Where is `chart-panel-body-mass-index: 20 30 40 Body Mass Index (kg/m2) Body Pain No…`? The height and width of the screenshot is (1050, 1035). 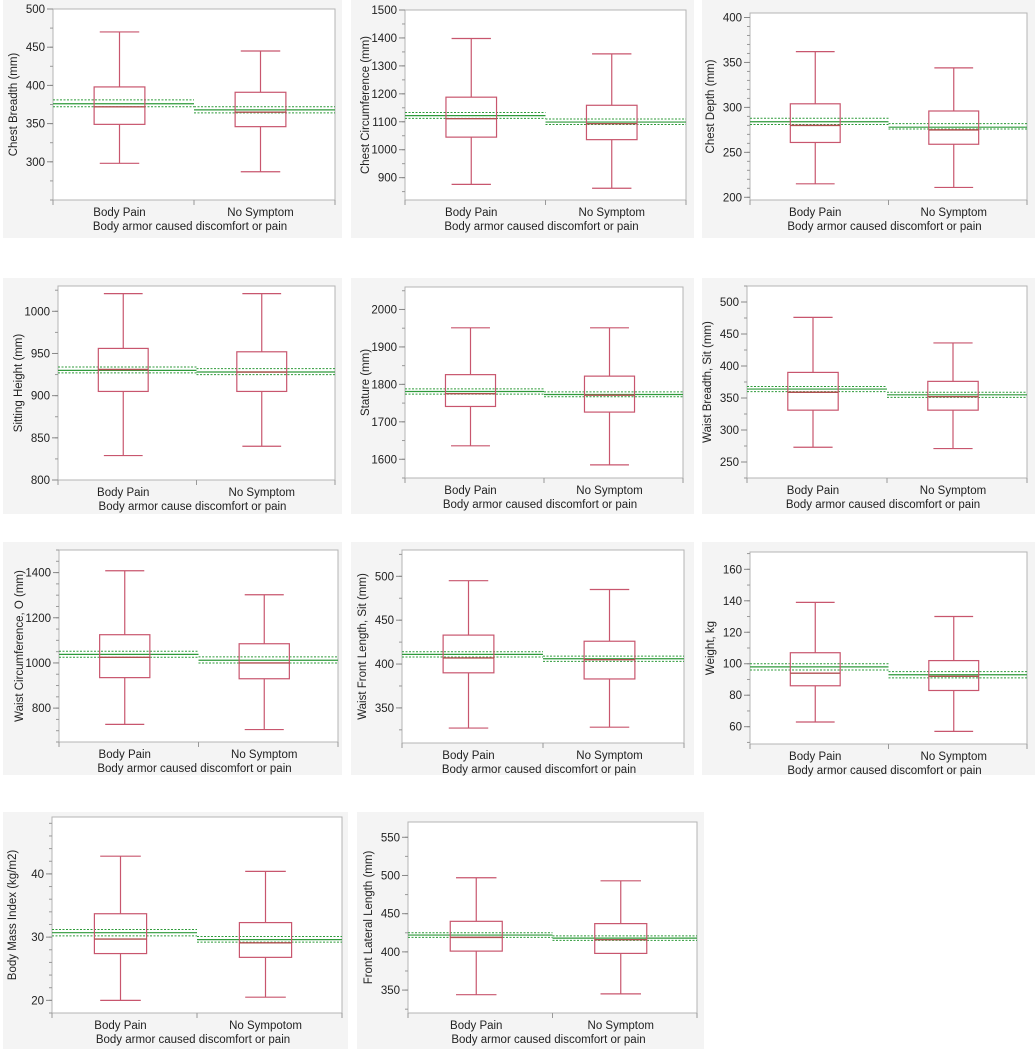
chart-panel-body-mass-index: 20 30 40 Body Mass Index (kg/m2) Body Pain No… is located at coordinates (175, 930).